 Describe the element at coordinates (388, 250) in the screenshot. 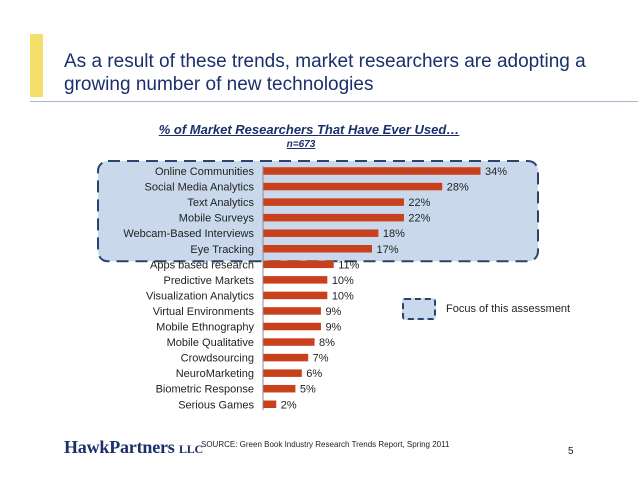

I see `data-label: 17%` at that location.